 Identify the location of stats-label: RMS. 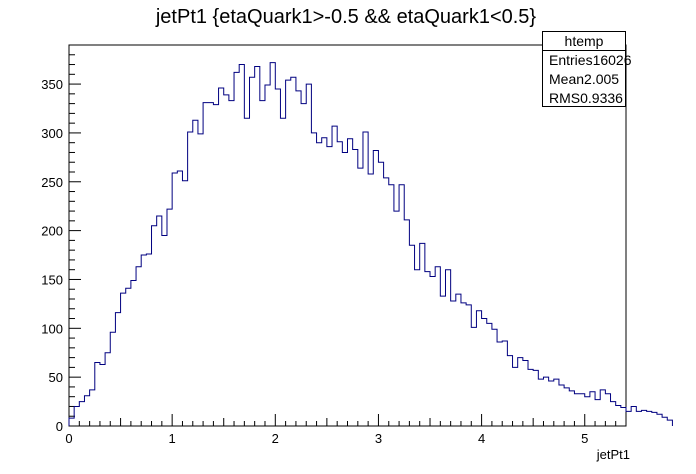
(565, 98).